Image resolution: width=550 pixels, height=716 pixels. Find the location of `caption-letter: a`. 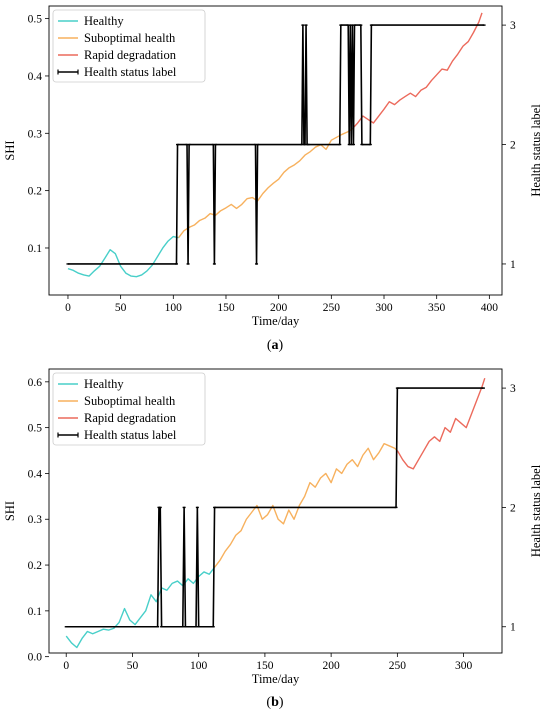

caption-letter: a is located at coordinates (275, 345).